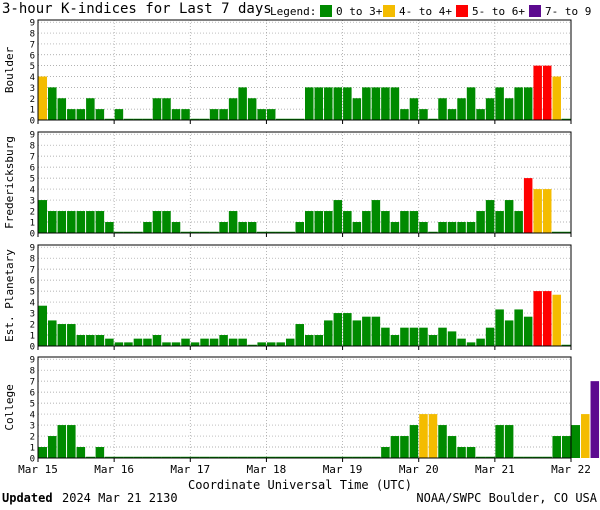  Describe the element at coordinates (32, 45) in the screenshot. I see `y-tick-label: 7` at that location.